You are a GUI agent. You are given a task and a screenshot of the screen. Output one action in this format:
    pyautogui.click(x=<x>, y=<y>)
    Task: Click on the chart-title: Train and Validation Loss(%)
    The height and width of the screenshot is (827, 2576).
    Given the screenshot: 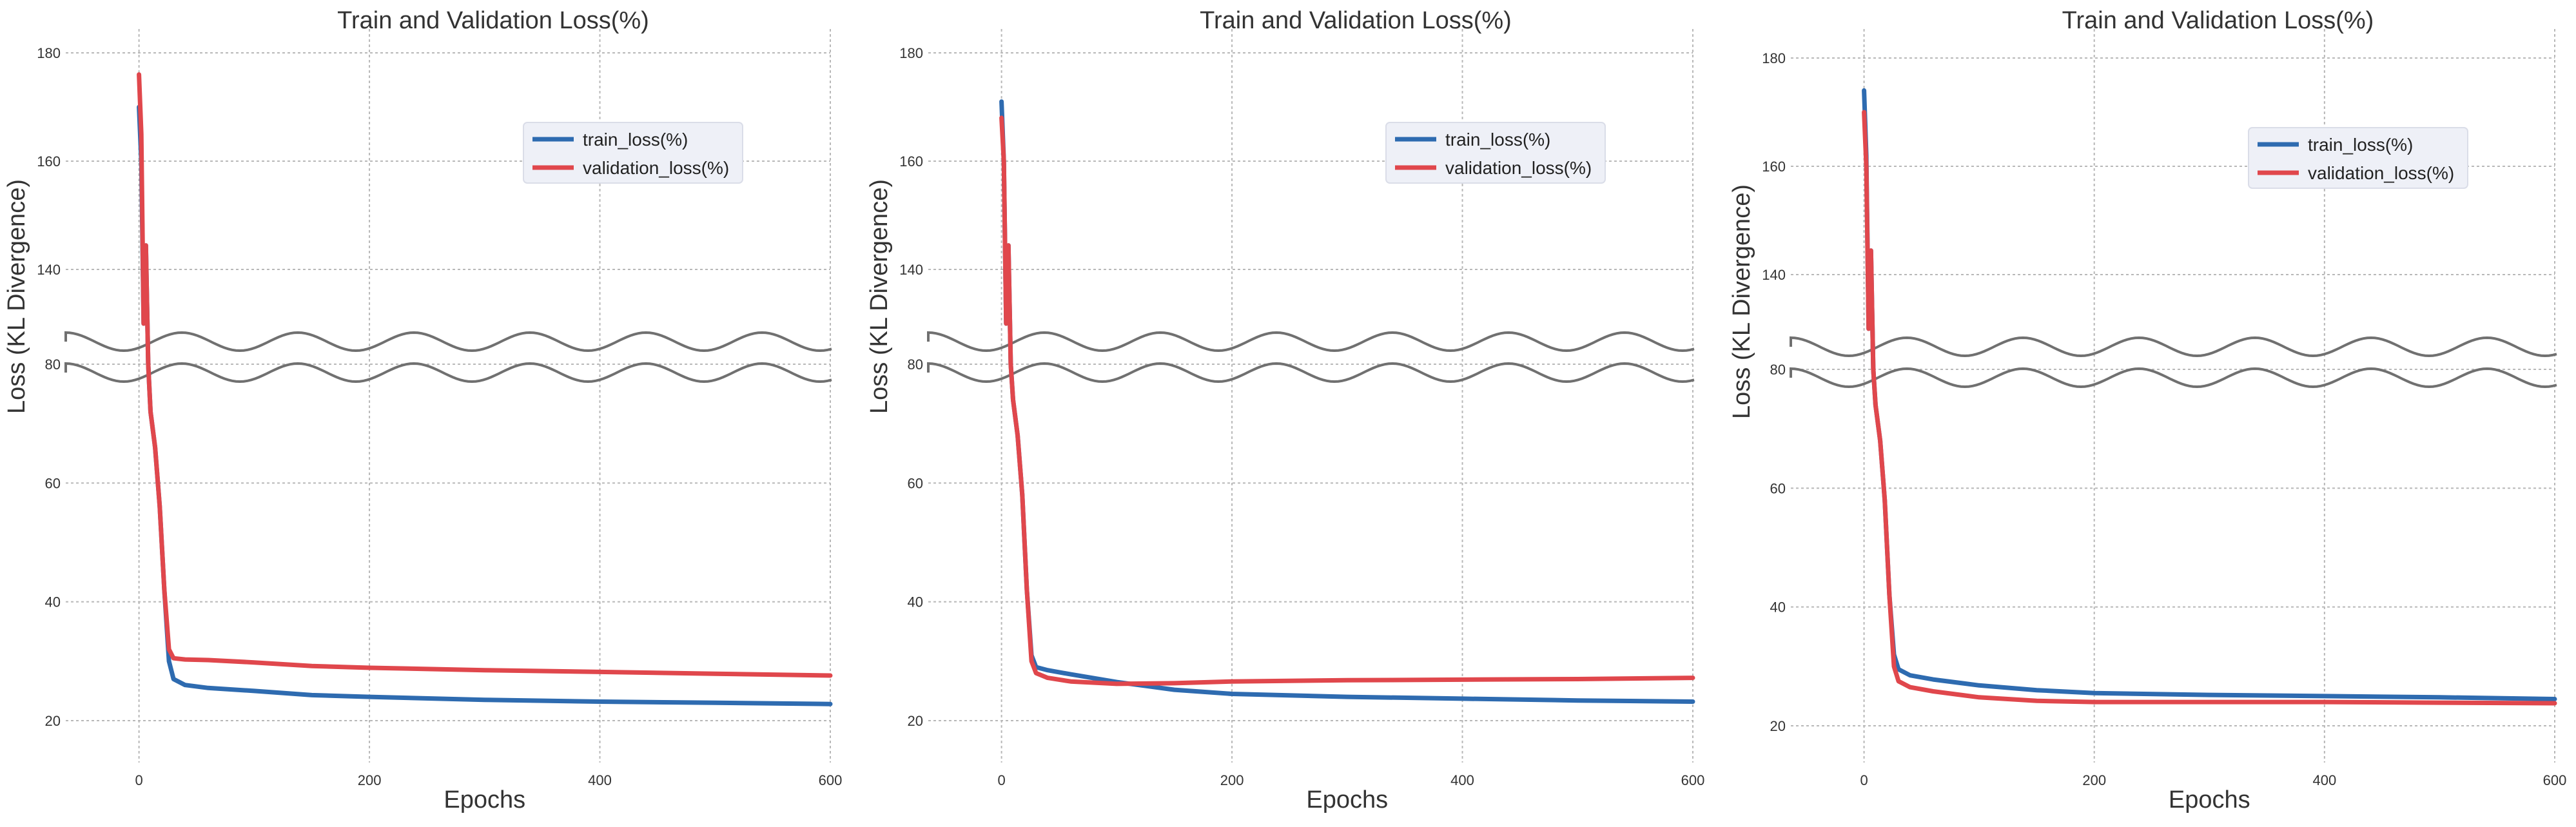 What is the action you would take?
    pyautogui.click(x=493, y=20)
    